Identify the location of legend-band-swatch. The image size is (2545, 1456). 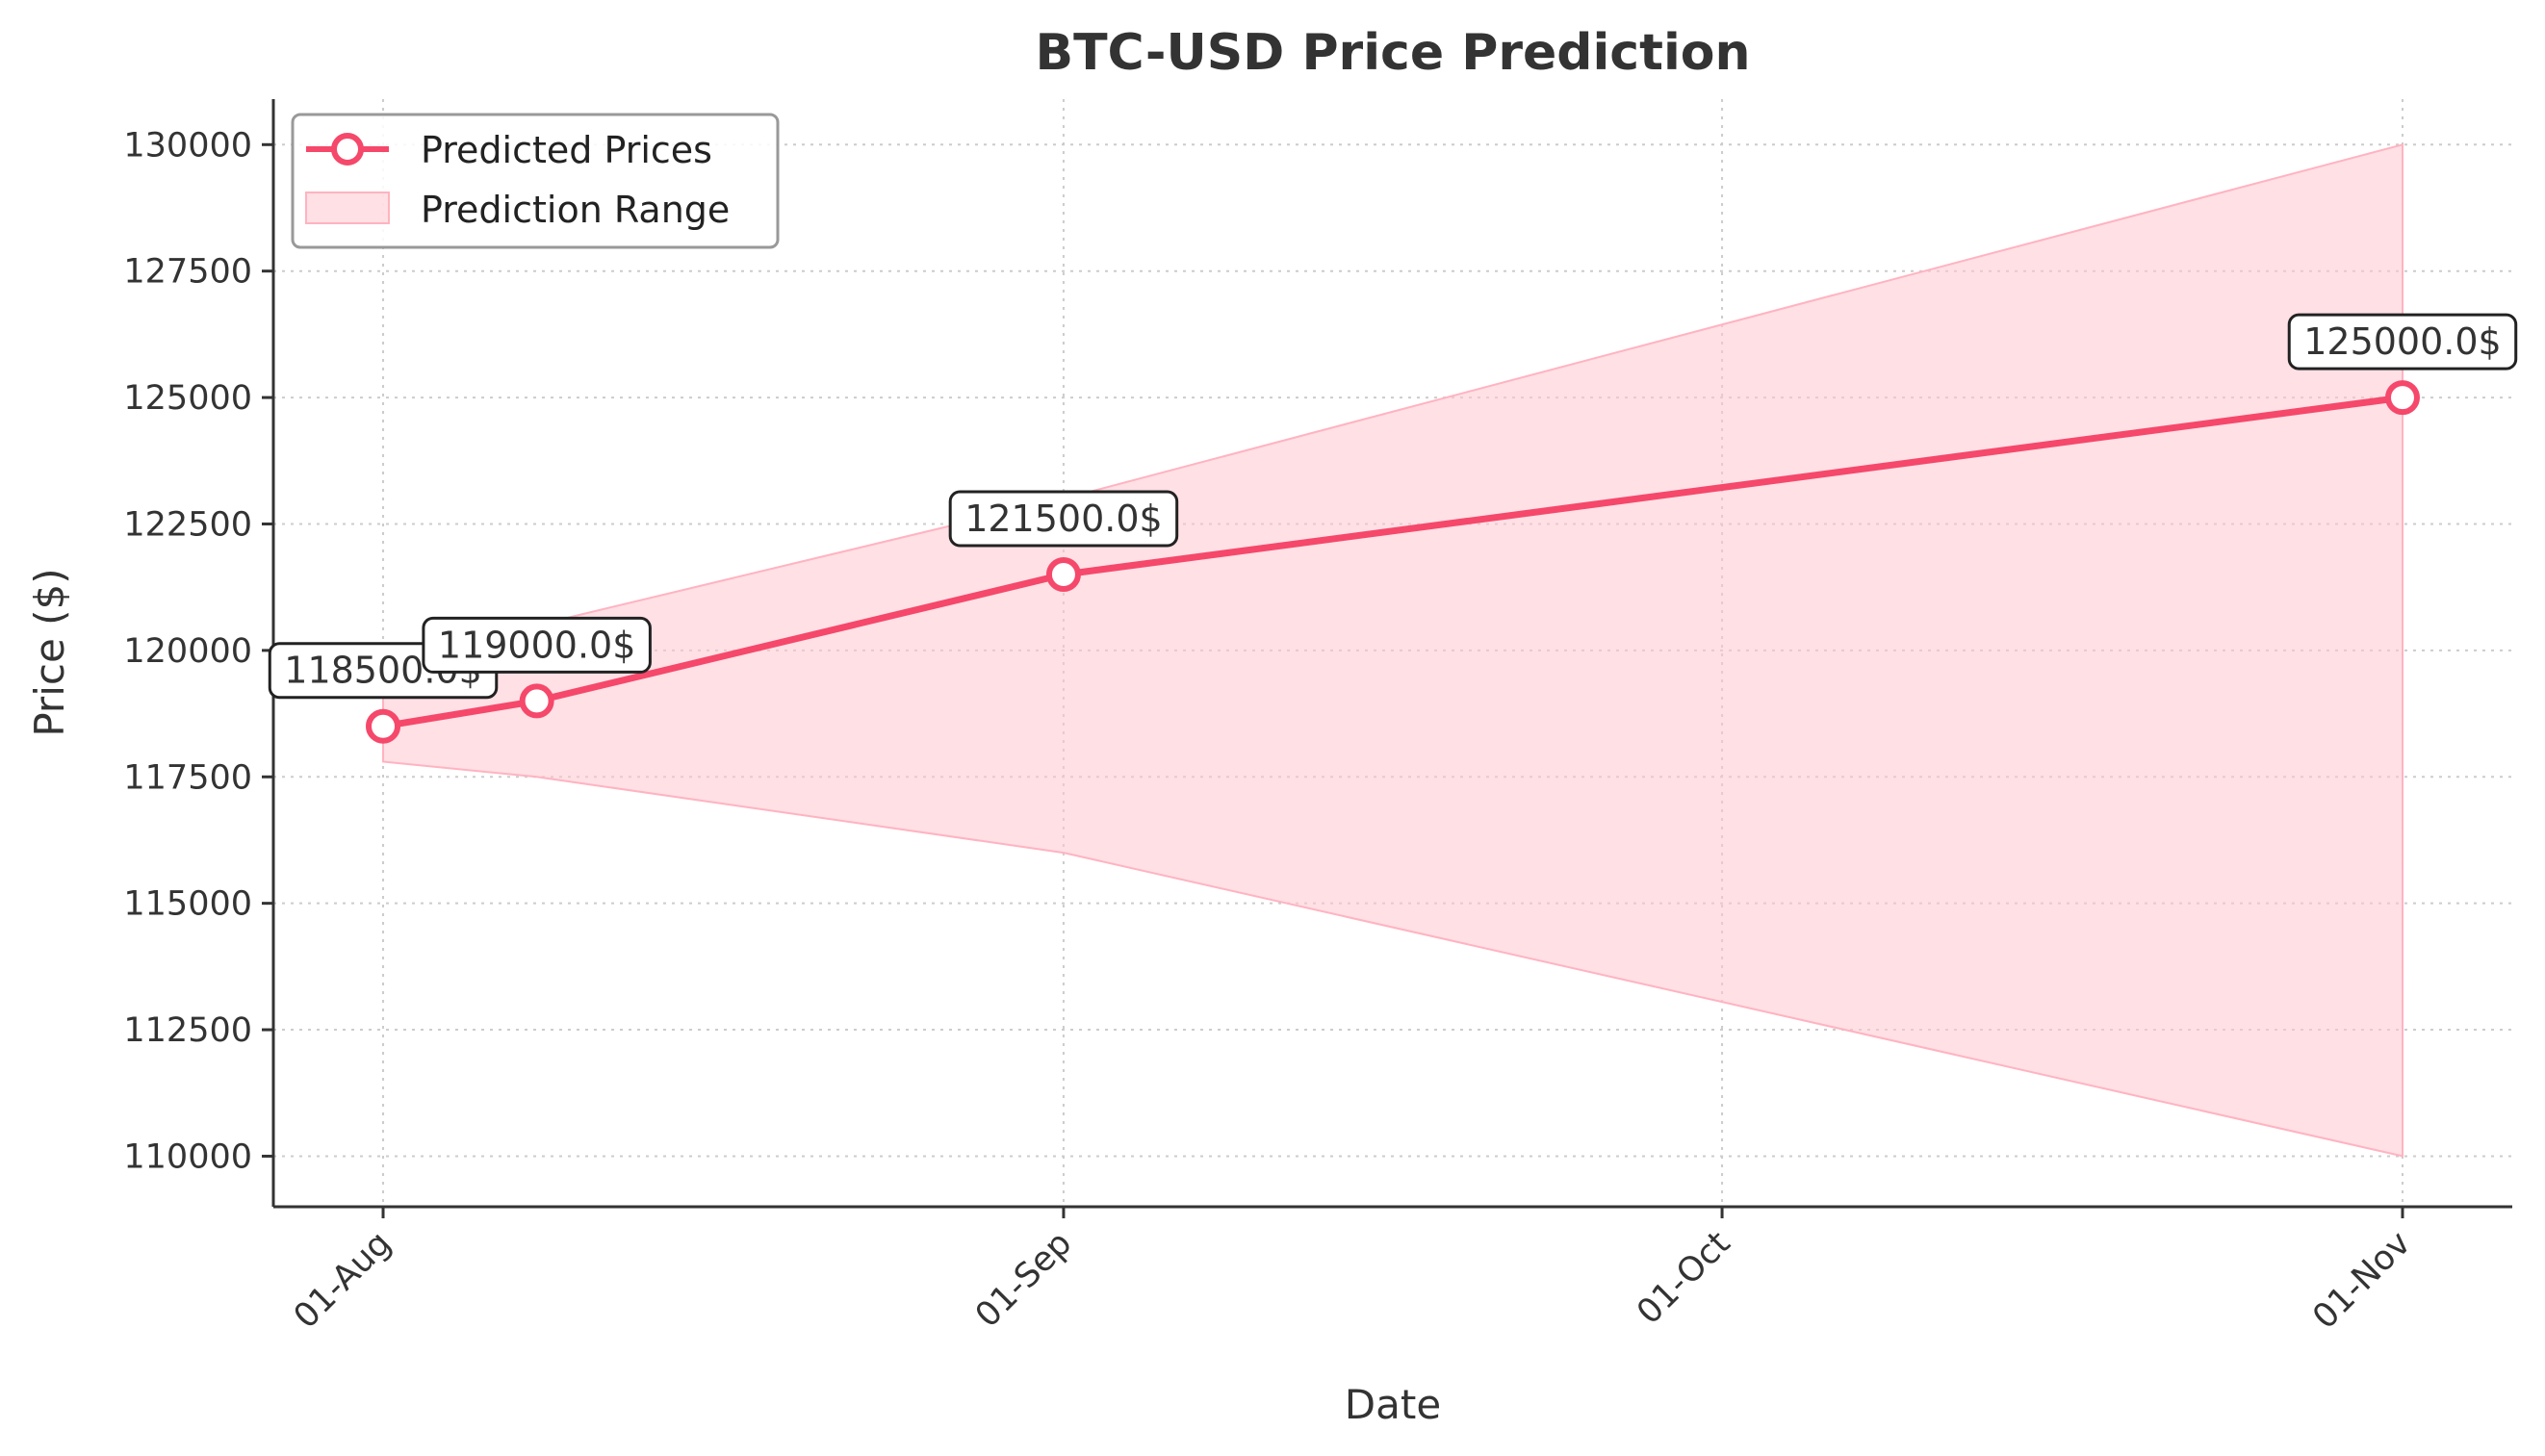
(347, 208).